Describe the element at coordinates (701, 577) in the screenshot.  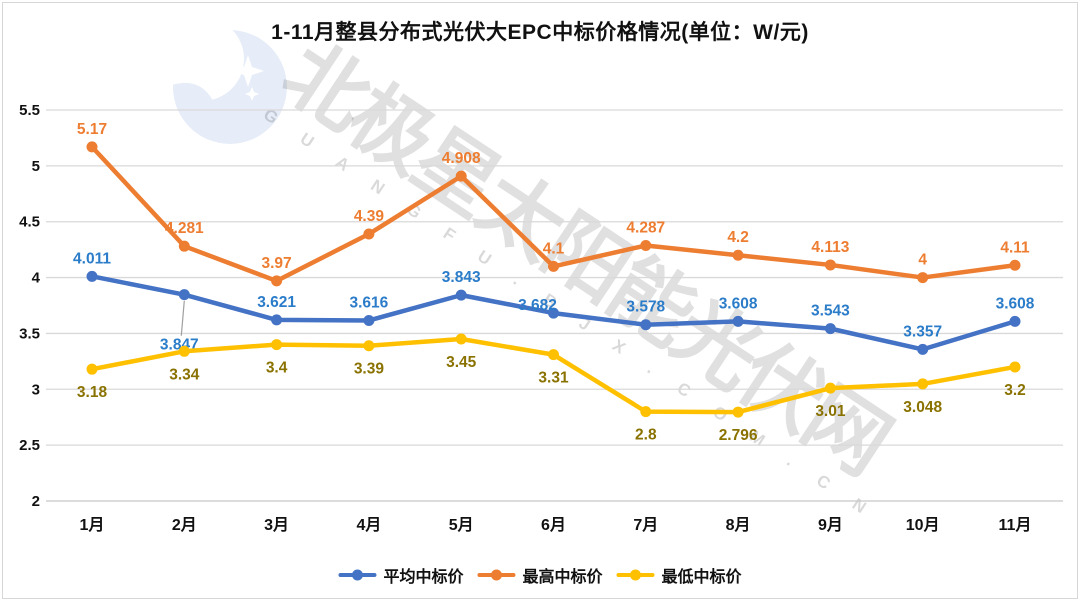
I see `legend-label-lowest: 最低中标价` at that location.